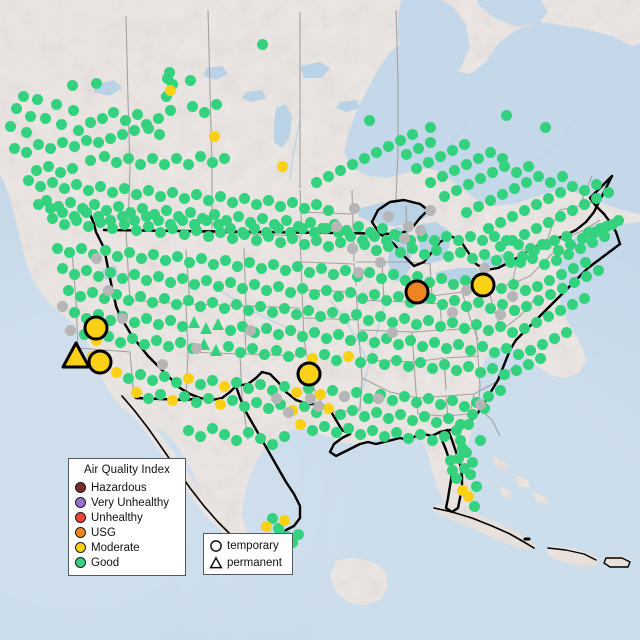 This screenshot has height=640, width=640. I want to click on legend-item-permanent: permanent, so click(248, 562).